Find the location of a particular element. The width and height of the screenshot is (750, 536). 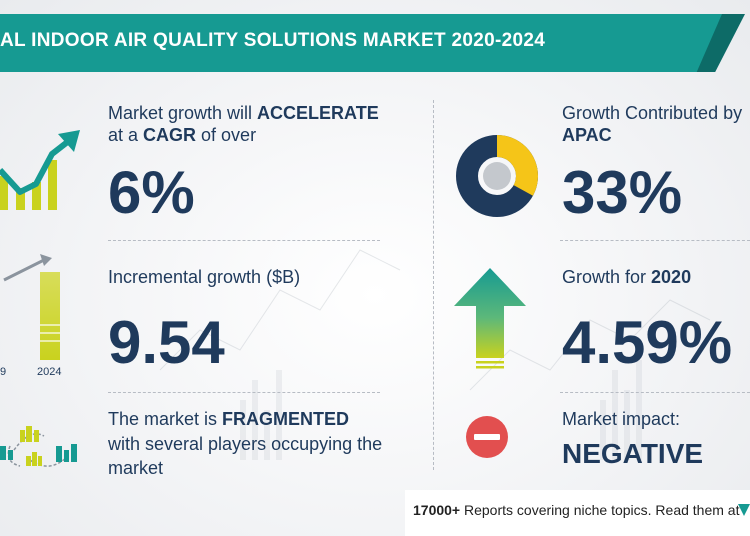

donut-chart-icon is located at coordinates (497, 176).